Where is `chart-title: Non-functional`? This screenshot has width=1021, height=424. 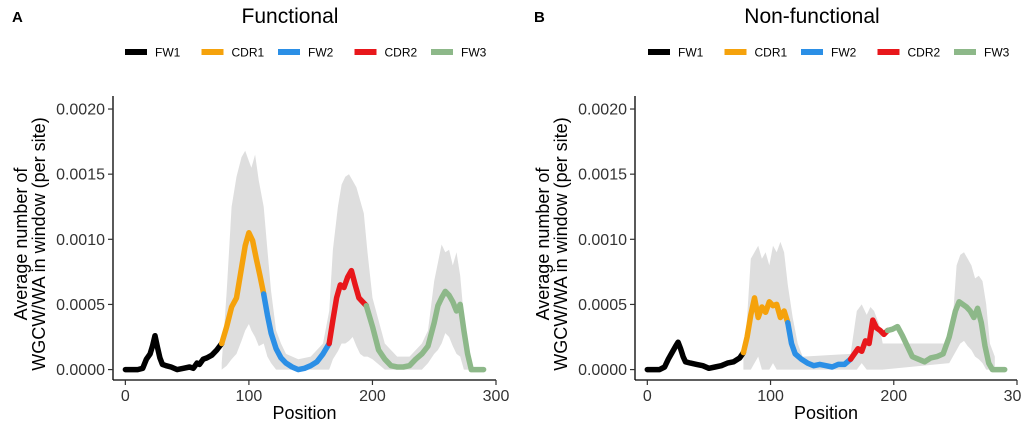
chart-title: Non-functional is located at coordinates (811, 16).